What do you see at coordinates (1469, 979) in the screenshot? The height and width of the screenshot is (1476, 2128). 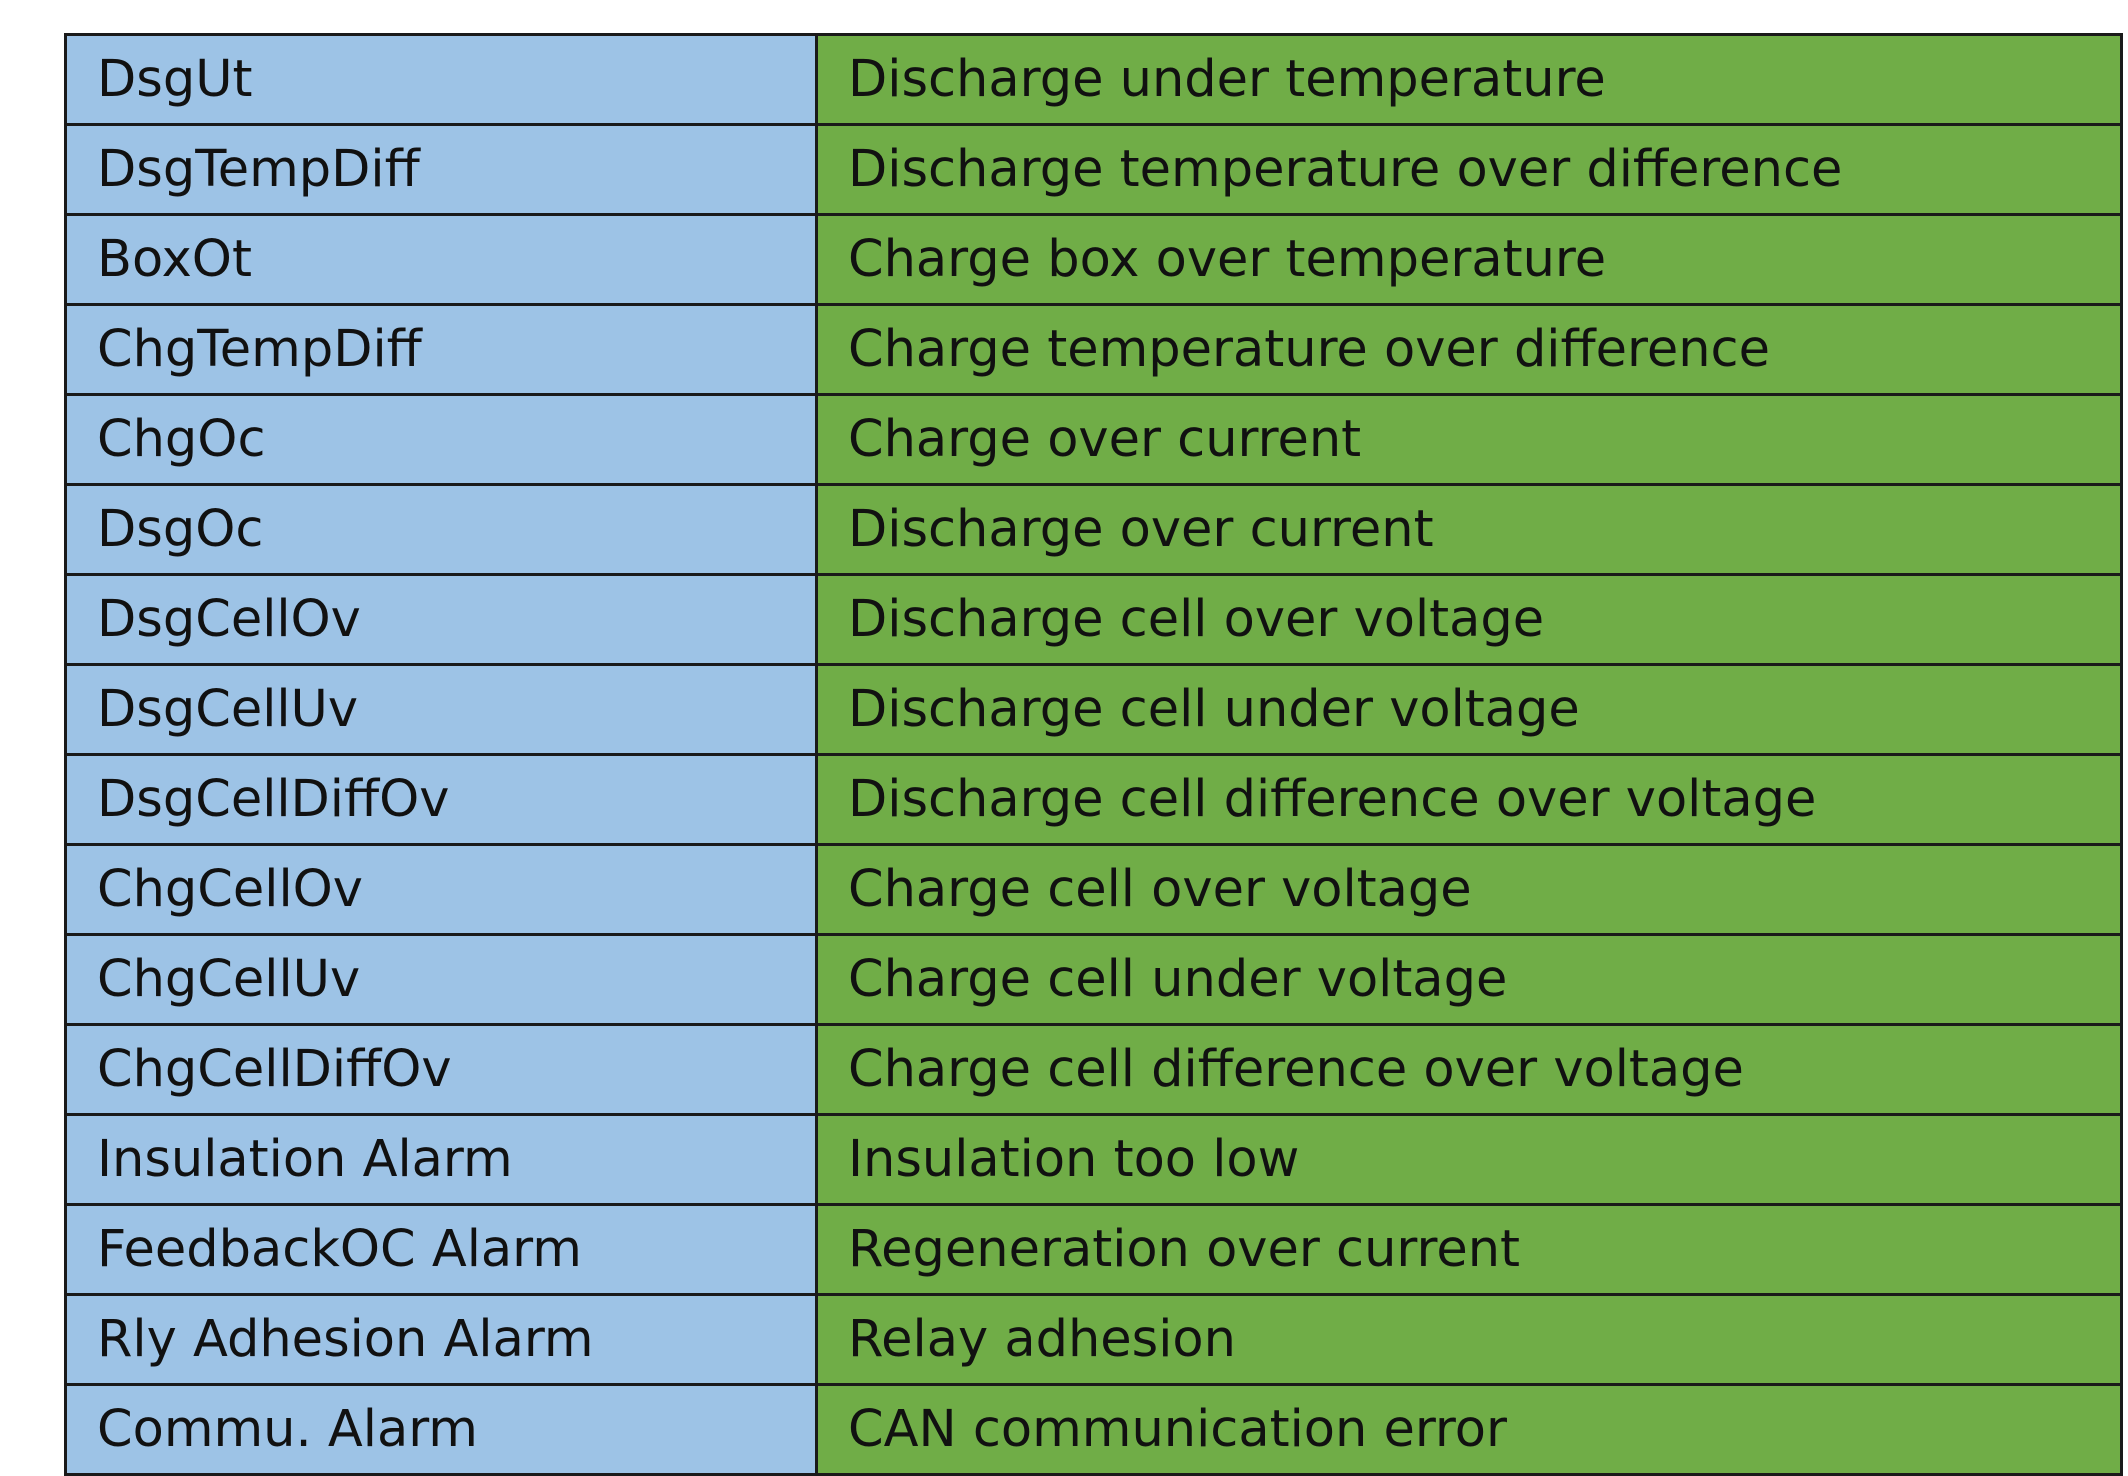 I see `alarm-description-cell: Charge cell under voltage` at bounding box center [1469, 979].